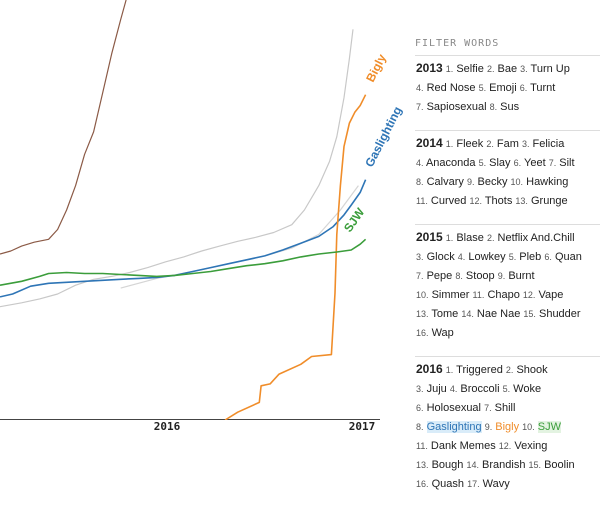  Describe the element at coordinates (470, 69) in the screenshot. I see `word-text: Selfie` at that location.